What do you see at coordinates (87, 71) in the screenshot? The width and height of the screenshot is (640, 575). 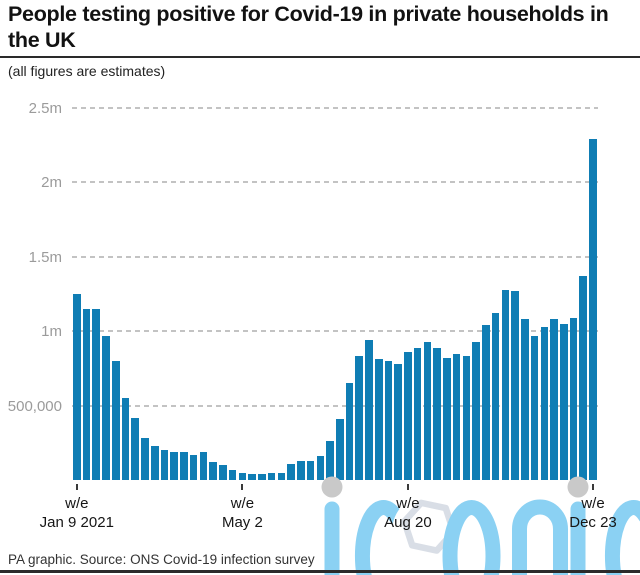 I see `subtitle: (all figures are estimates)` at bounding box center [87, 71].